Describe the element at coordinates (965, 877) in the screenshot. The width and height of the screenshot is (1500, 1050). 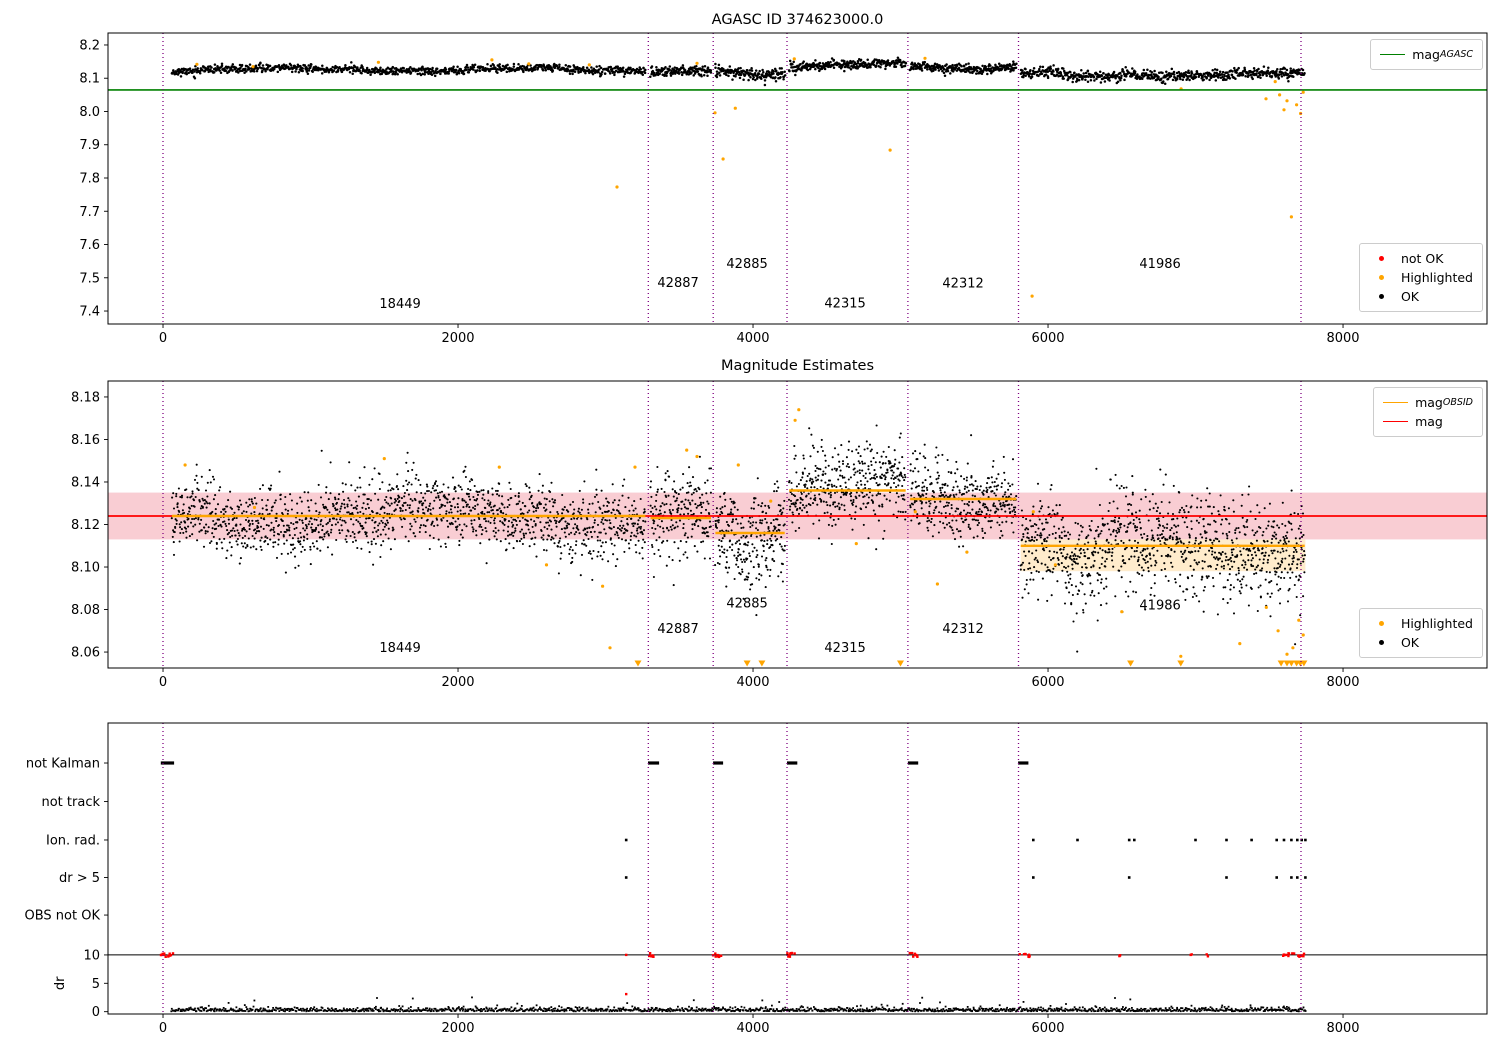
I see `dr-gt5-marks` at that location.